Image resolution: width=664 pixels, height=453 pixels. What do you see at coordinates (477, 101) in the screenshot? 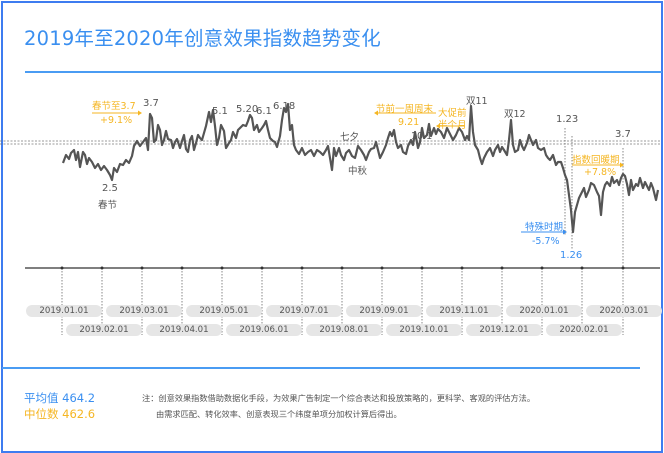
I see `label-double-11: 双11` at bounding box center [477, 101].